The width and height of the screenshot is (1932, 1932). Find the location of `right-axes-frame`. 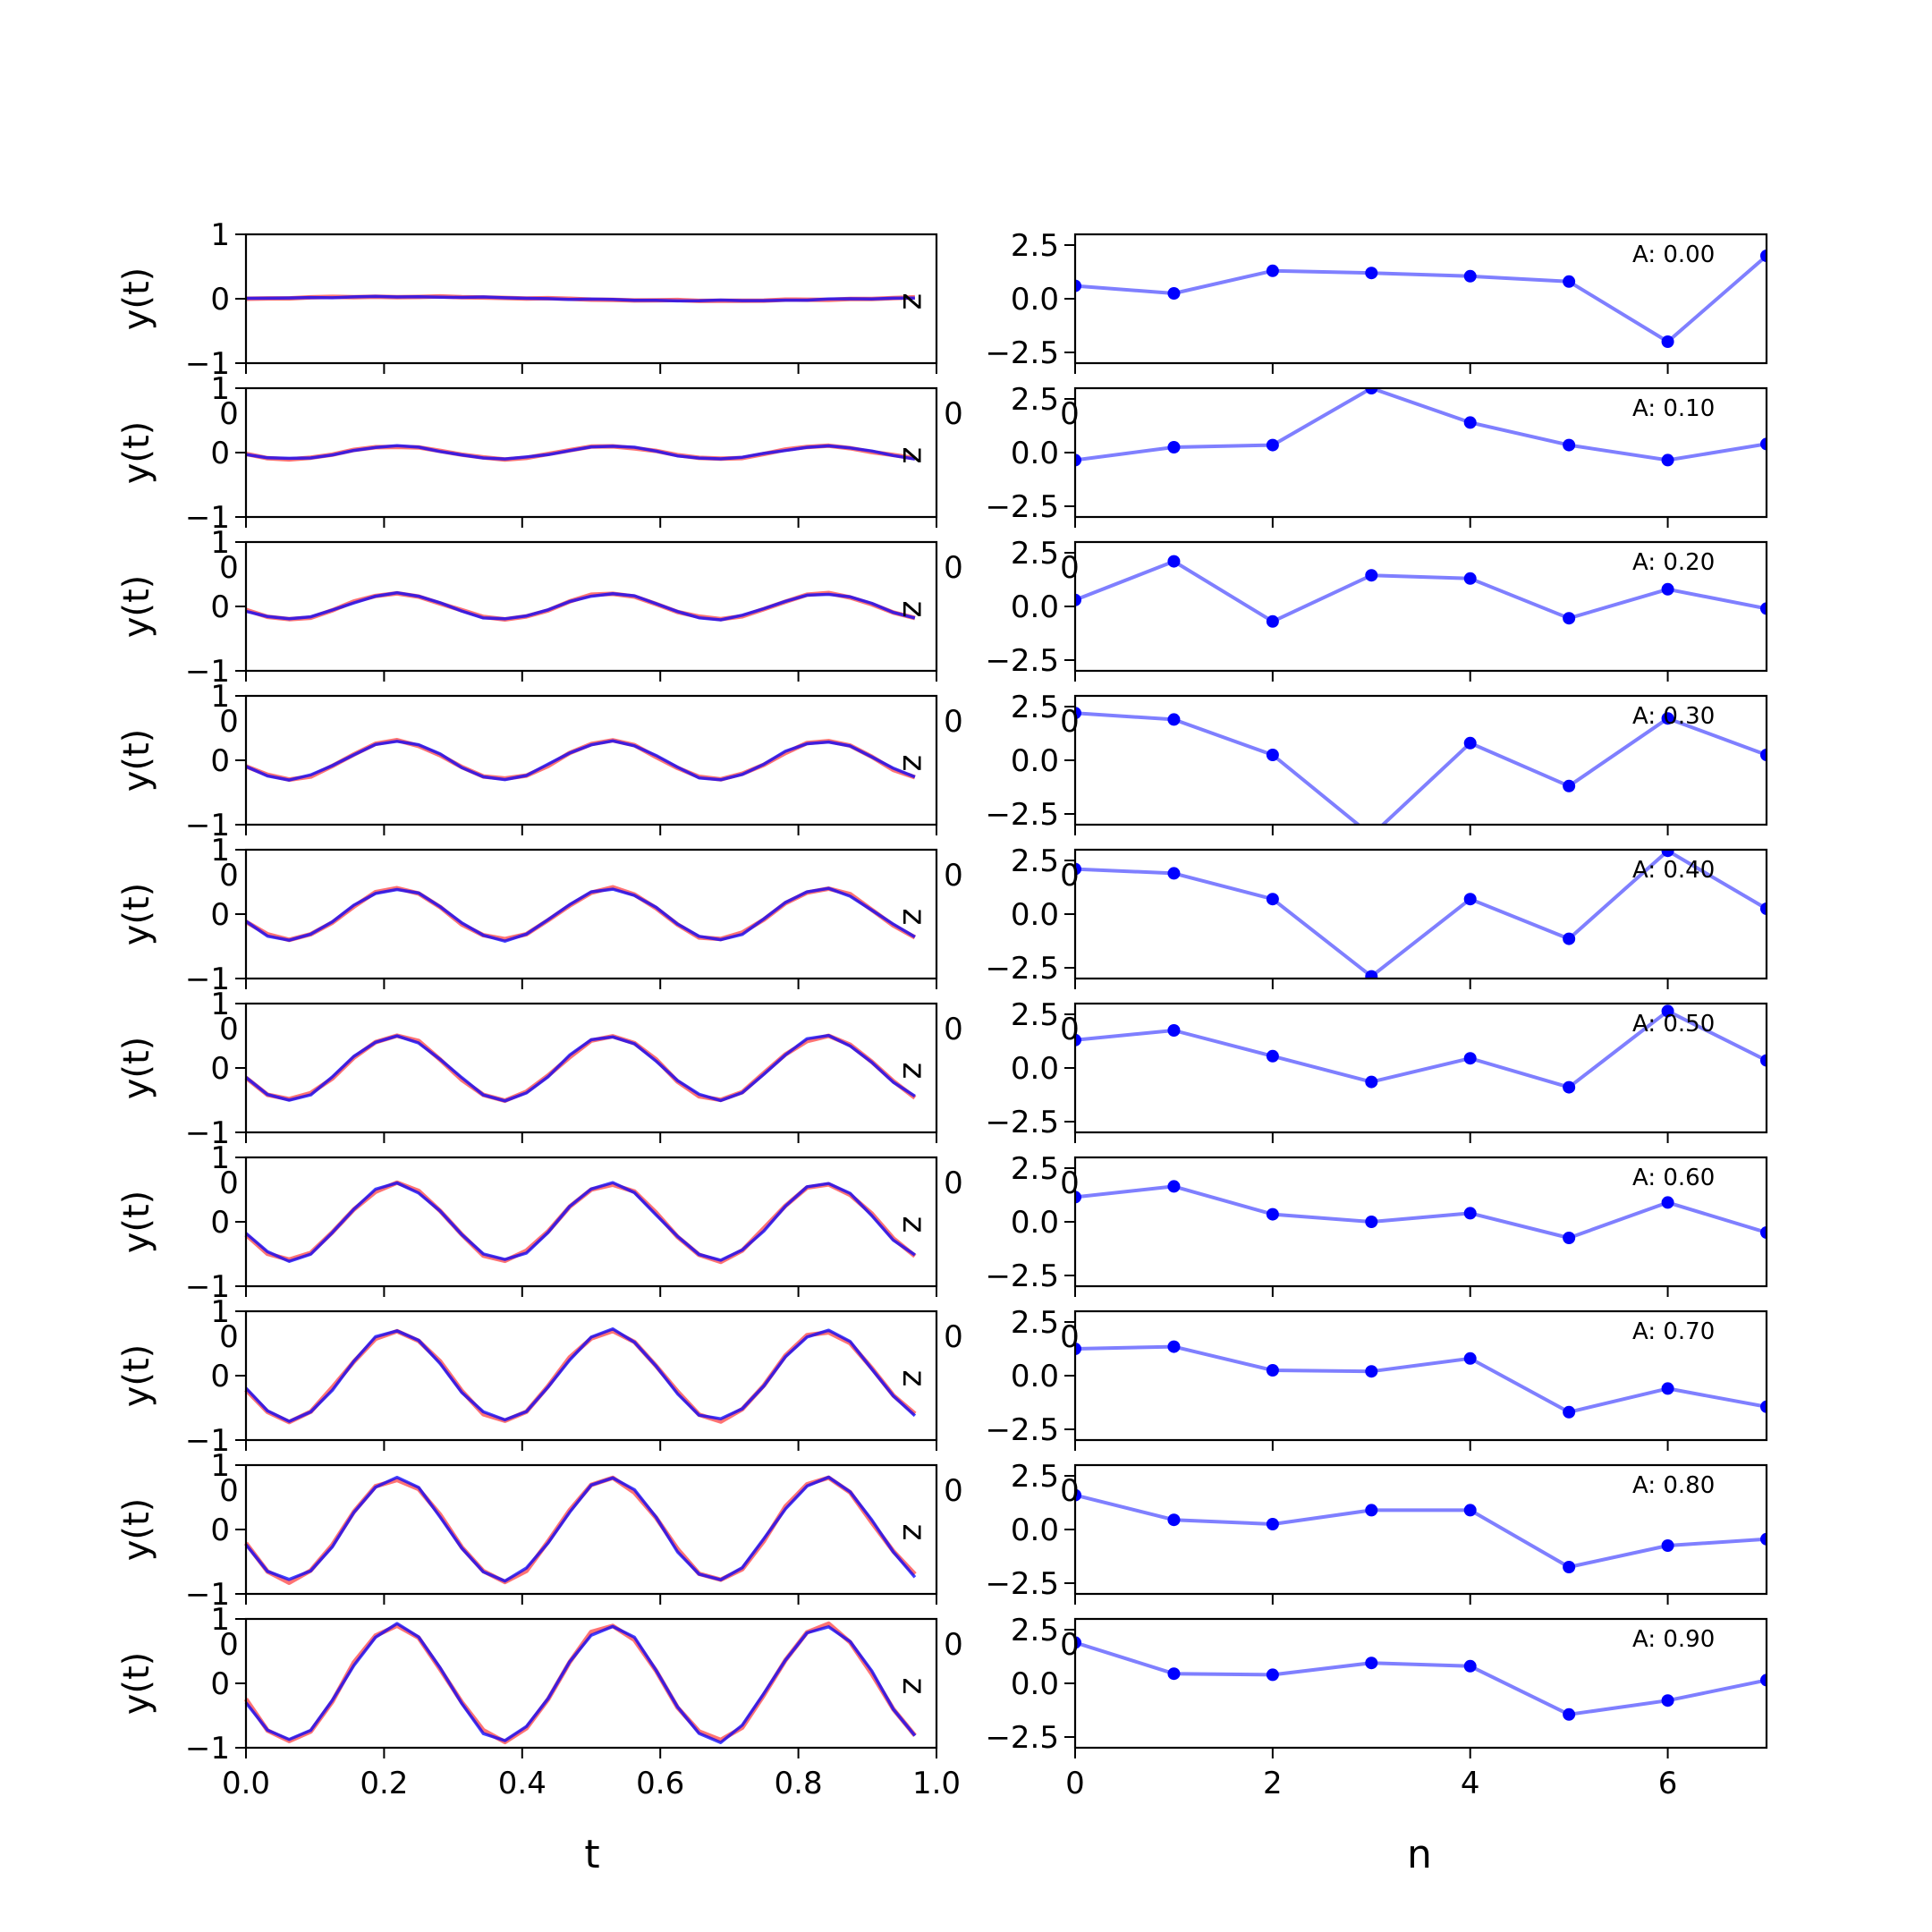

right-axes-frame is located at coordinates (1420, 452).